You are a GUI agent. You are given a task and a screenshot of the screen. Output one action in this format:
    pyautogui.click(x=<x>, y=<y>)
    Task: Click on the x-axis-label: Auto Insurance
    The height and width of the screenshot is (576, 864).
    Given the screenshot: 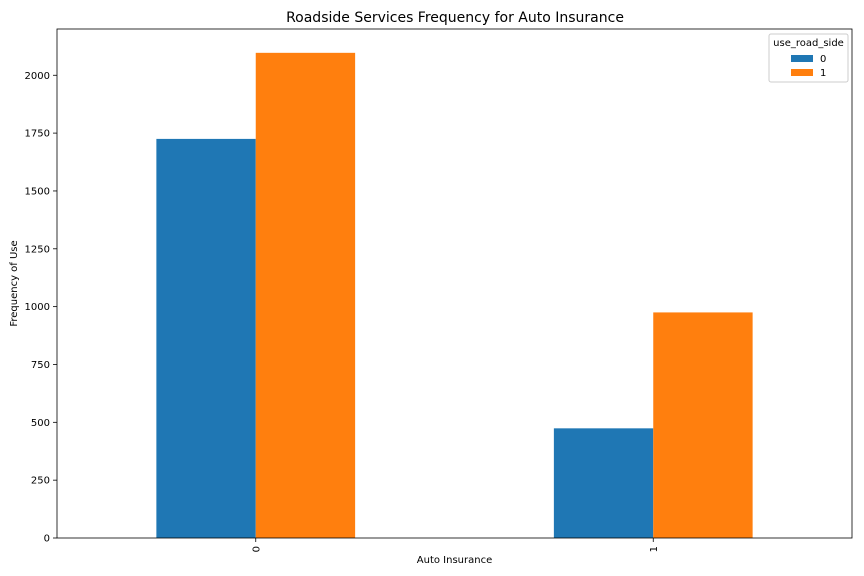 What is the action you would take?
    pyautogui.click(x=454, y=560)
    